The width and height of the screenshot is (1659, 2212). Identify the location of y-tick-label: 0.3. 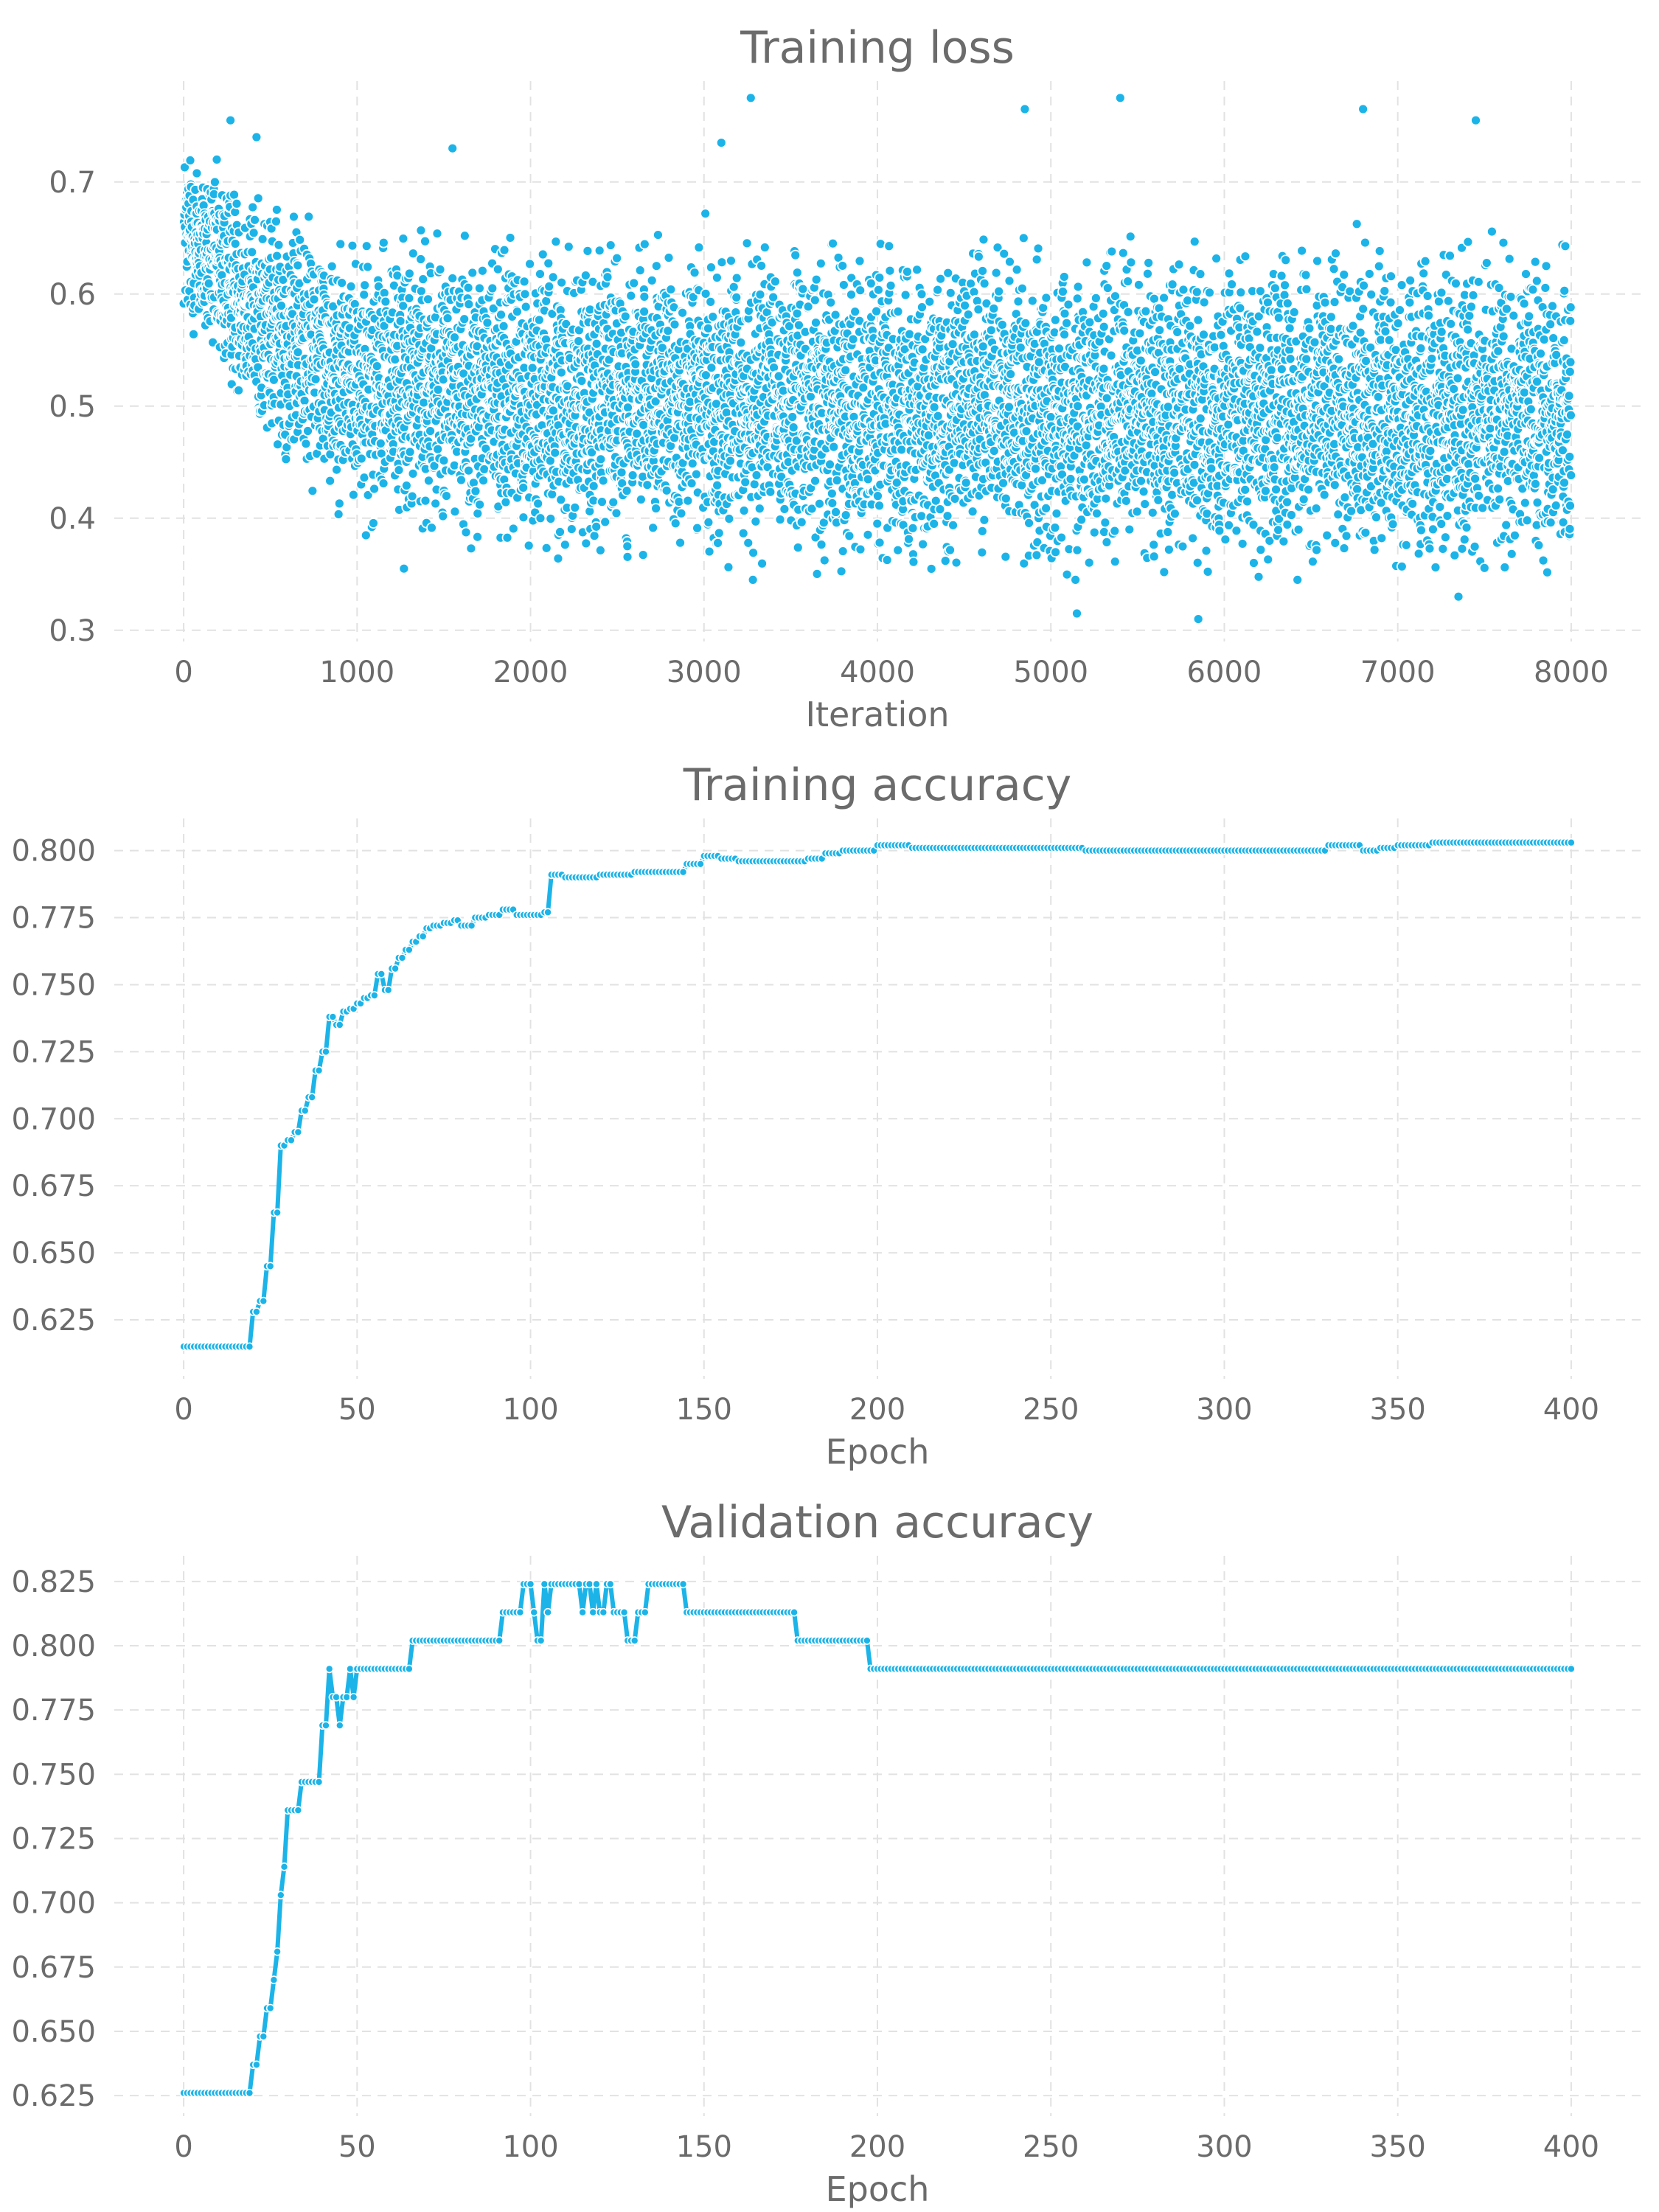
(72, 631).